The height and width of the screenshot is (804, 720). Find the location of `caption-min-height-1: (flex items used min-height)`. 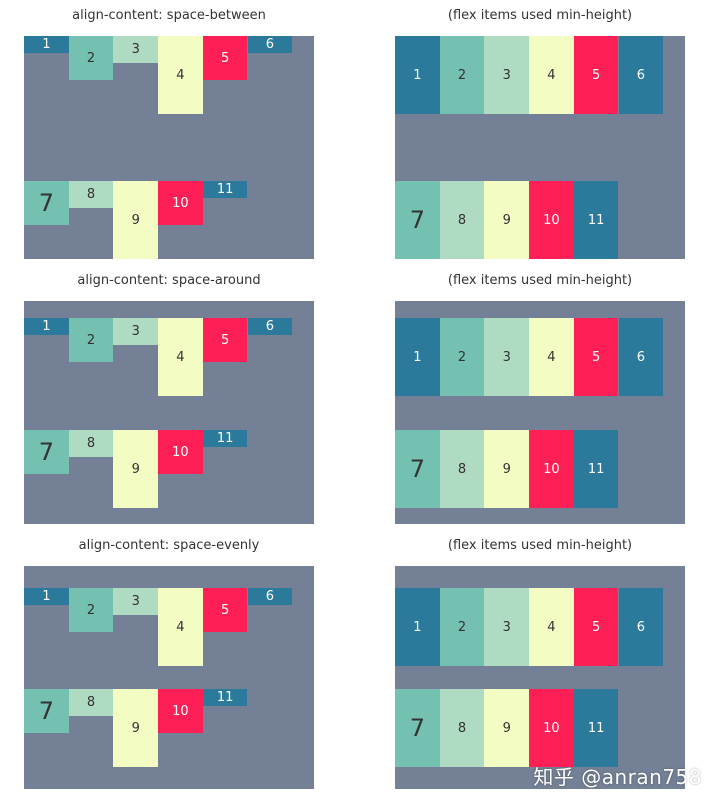

caption-min-height-1: (flex items used min-height) is located at coordinates (540, 15).